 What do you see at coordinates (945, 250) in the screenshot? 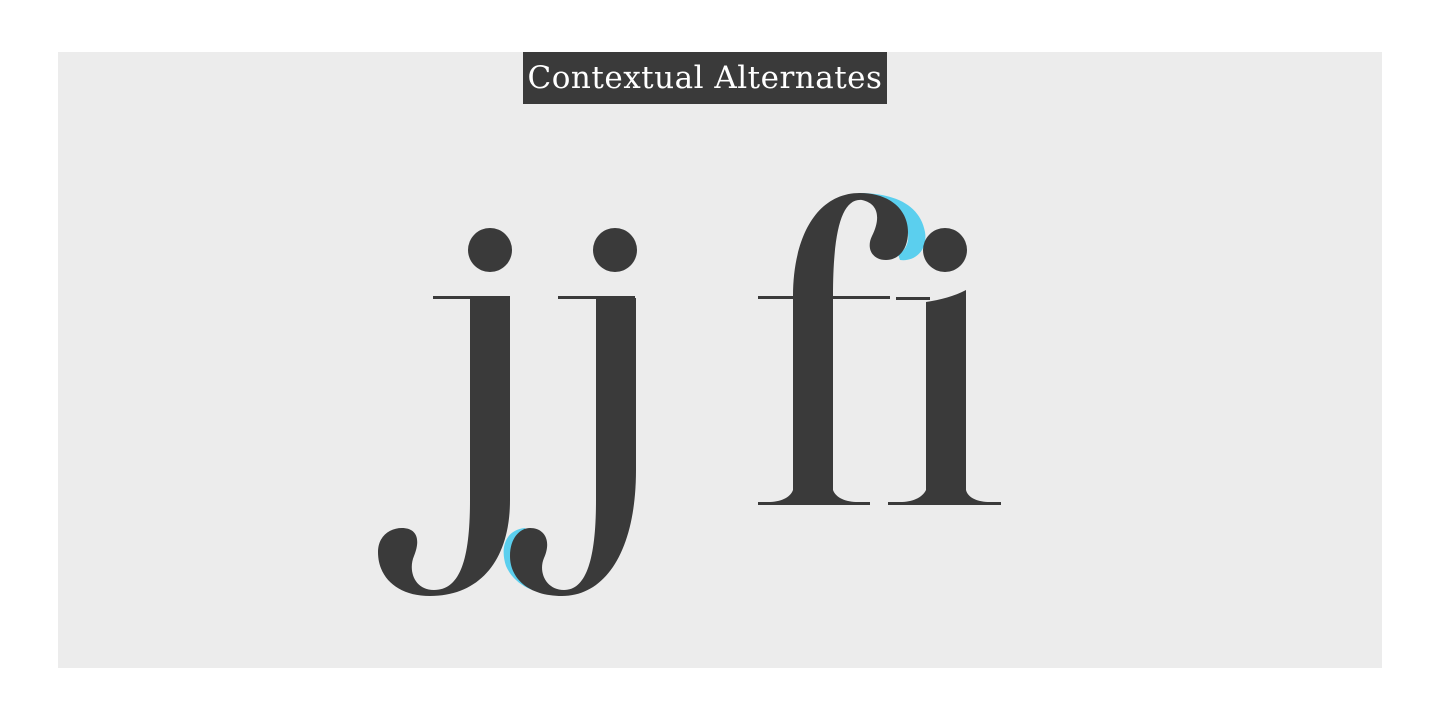
I see `i-dot` at bounding box center [945, 250].